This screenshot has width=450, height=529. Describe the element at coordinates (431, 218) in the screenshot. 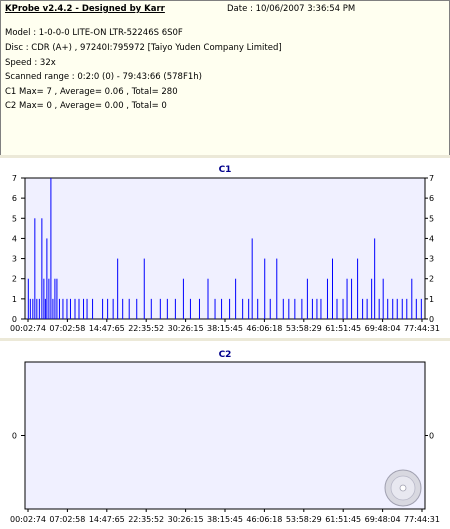

I see `y-tick-label-right: 5` at that location.